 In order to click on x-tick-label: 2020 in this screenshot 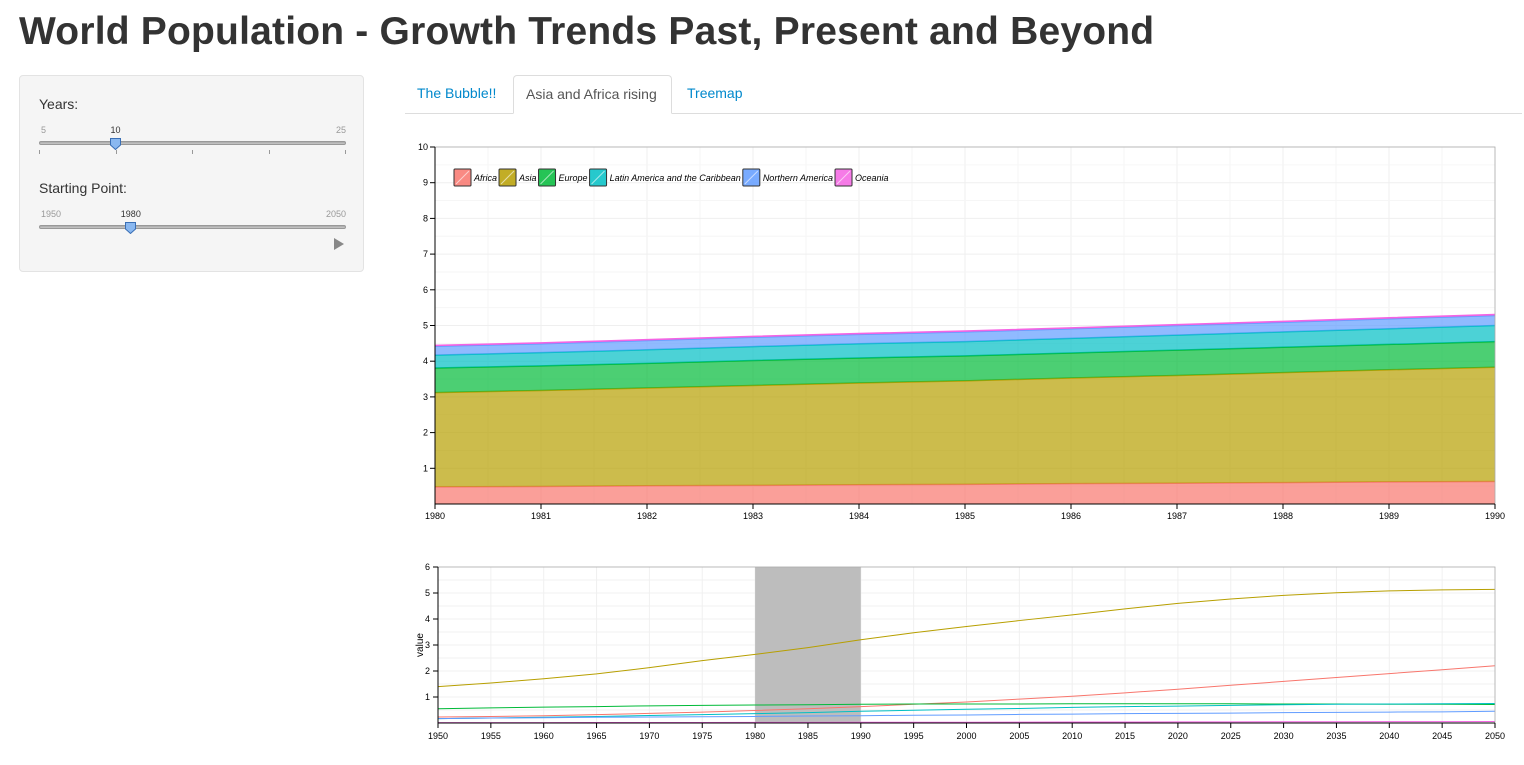, I will do `click(1178, 736)`.